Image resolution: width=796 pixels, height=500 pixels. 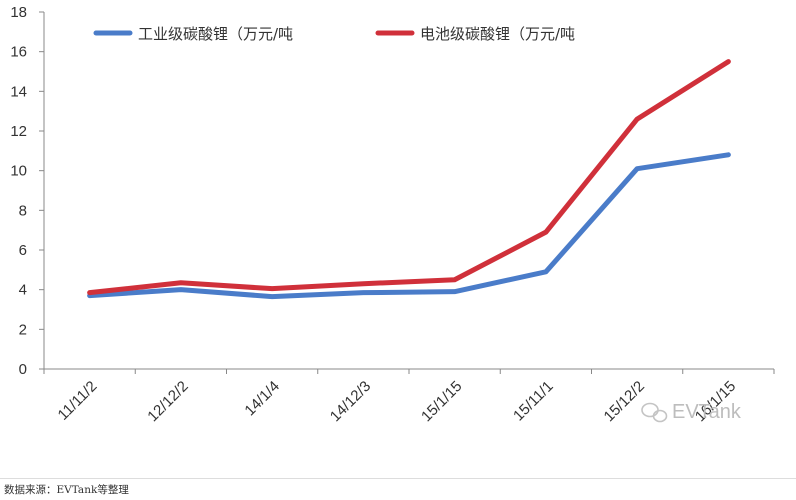 What do you see at coordinates (78, 401) in the screenshot?
I see `x-tick-label: 11/11/2` at bounding box center [78, 401].